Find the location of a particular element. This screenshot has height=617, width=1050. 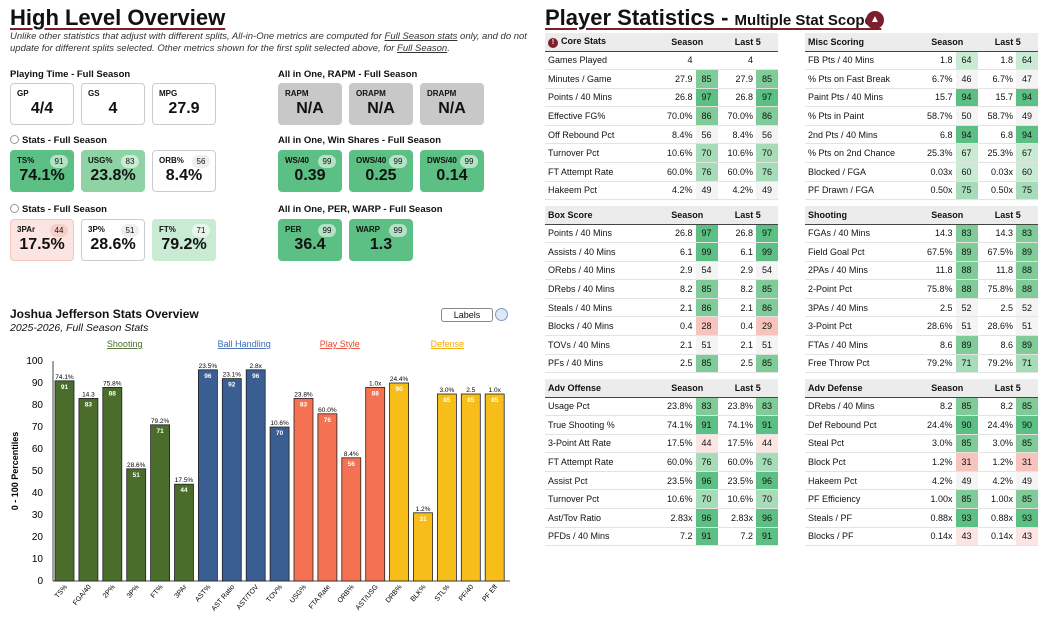

last5-percentile: 96 is located at coordinates (767, 518).